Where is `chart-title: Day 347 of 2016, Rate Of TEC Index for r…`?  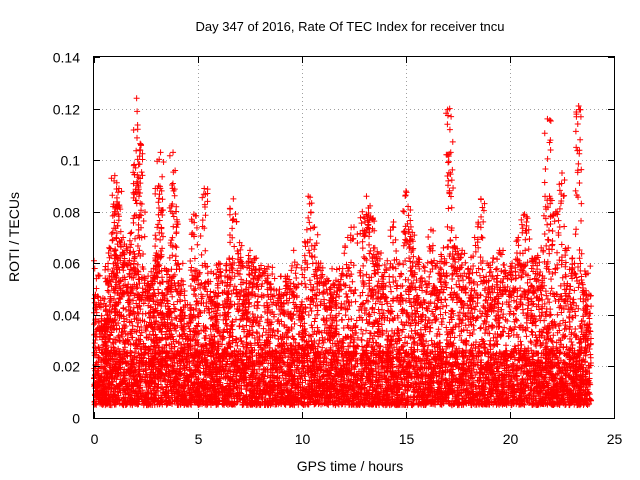 chart-title: Day 347 of 2016, Rate Of TEC Index for r… is located at coordinates (349, 26).